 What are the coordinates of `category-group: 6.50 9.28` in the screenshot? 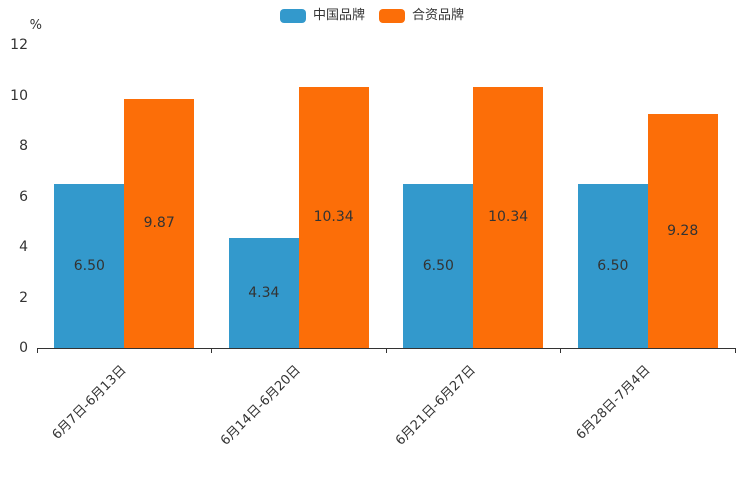 It's located at (648, 196).